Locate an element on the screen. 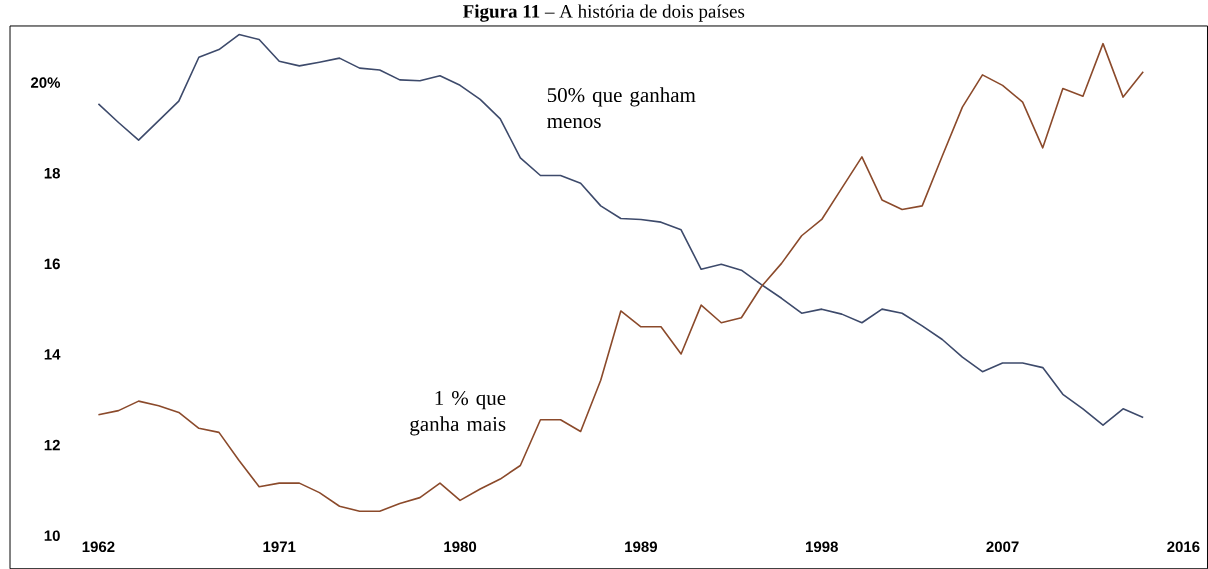 This screenshot has width=1208, height=569. x-tick-label: 1971 is located at coordinates (279, 546).